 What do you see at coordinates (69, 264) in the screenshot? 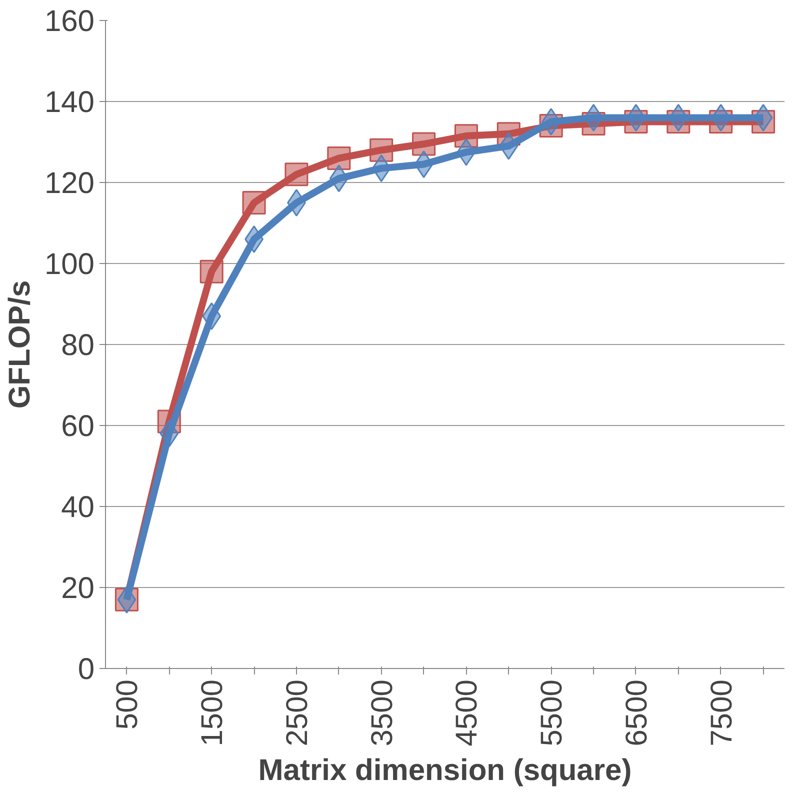
I see `y-tick-label: 100` at bounding box center [69, 264].